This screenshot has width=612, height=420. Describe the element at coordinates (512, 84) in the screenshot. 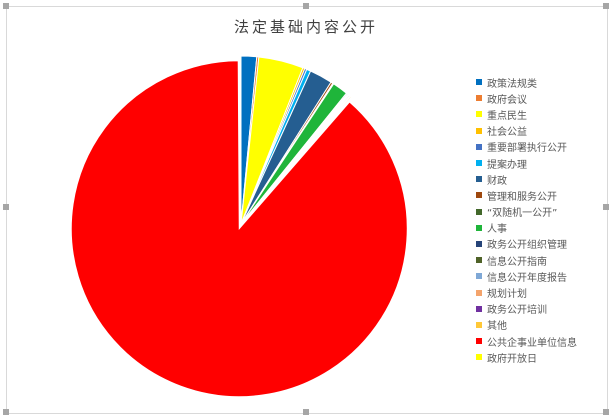

I see `legend-label: 政策法规类` at that location.